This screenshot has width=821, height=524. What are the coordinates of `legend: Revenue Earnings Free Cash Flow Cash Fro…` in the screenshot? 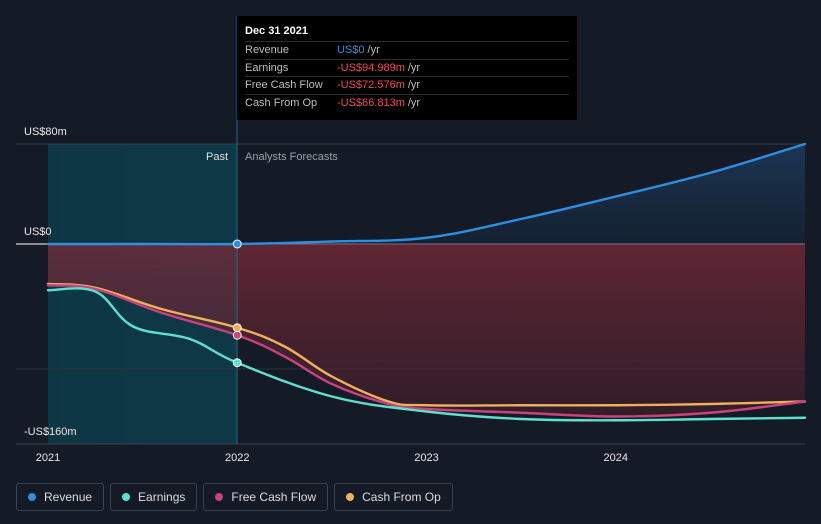 It's located at (234, 497).